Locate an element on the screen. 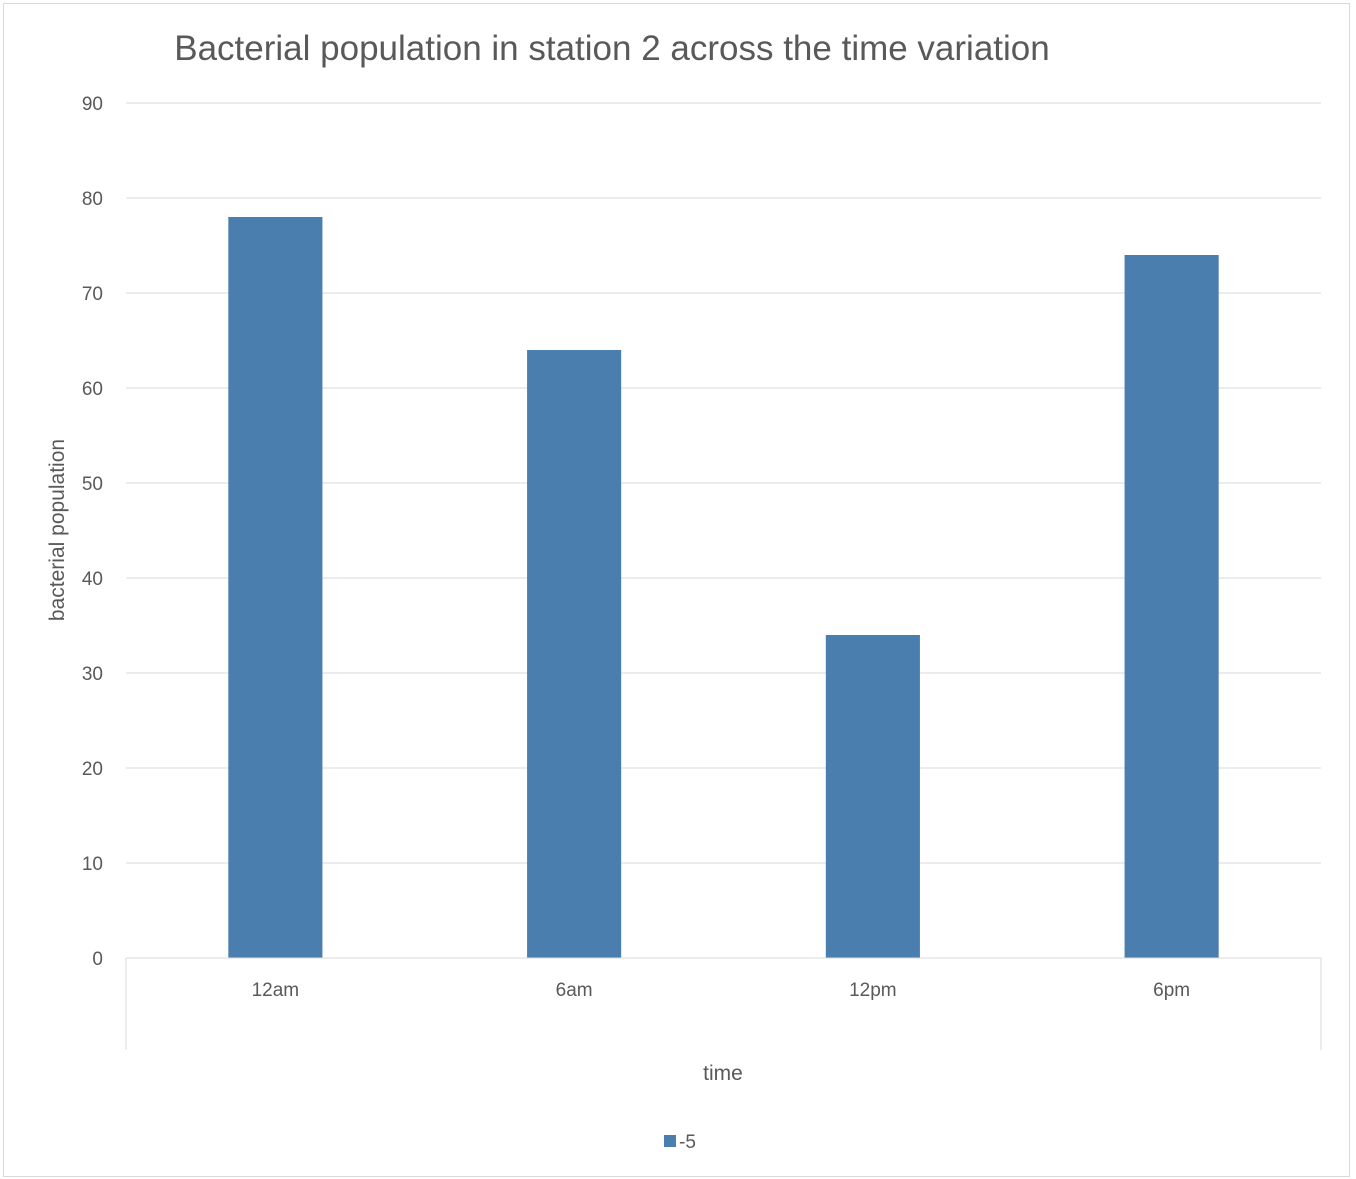  y-tick-label: 60 is located at coordinates (92, 389).